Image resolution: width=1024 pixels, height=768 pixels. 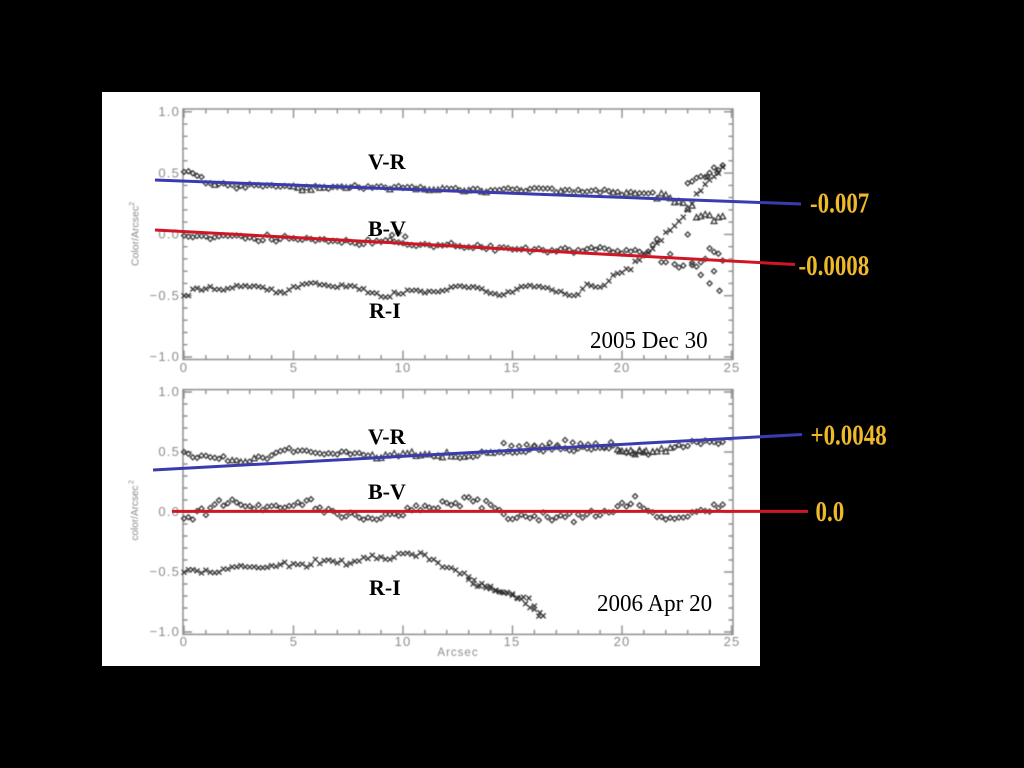 I want to click on svg-text: 2006 Apr 20, so click(x=654, y=603).